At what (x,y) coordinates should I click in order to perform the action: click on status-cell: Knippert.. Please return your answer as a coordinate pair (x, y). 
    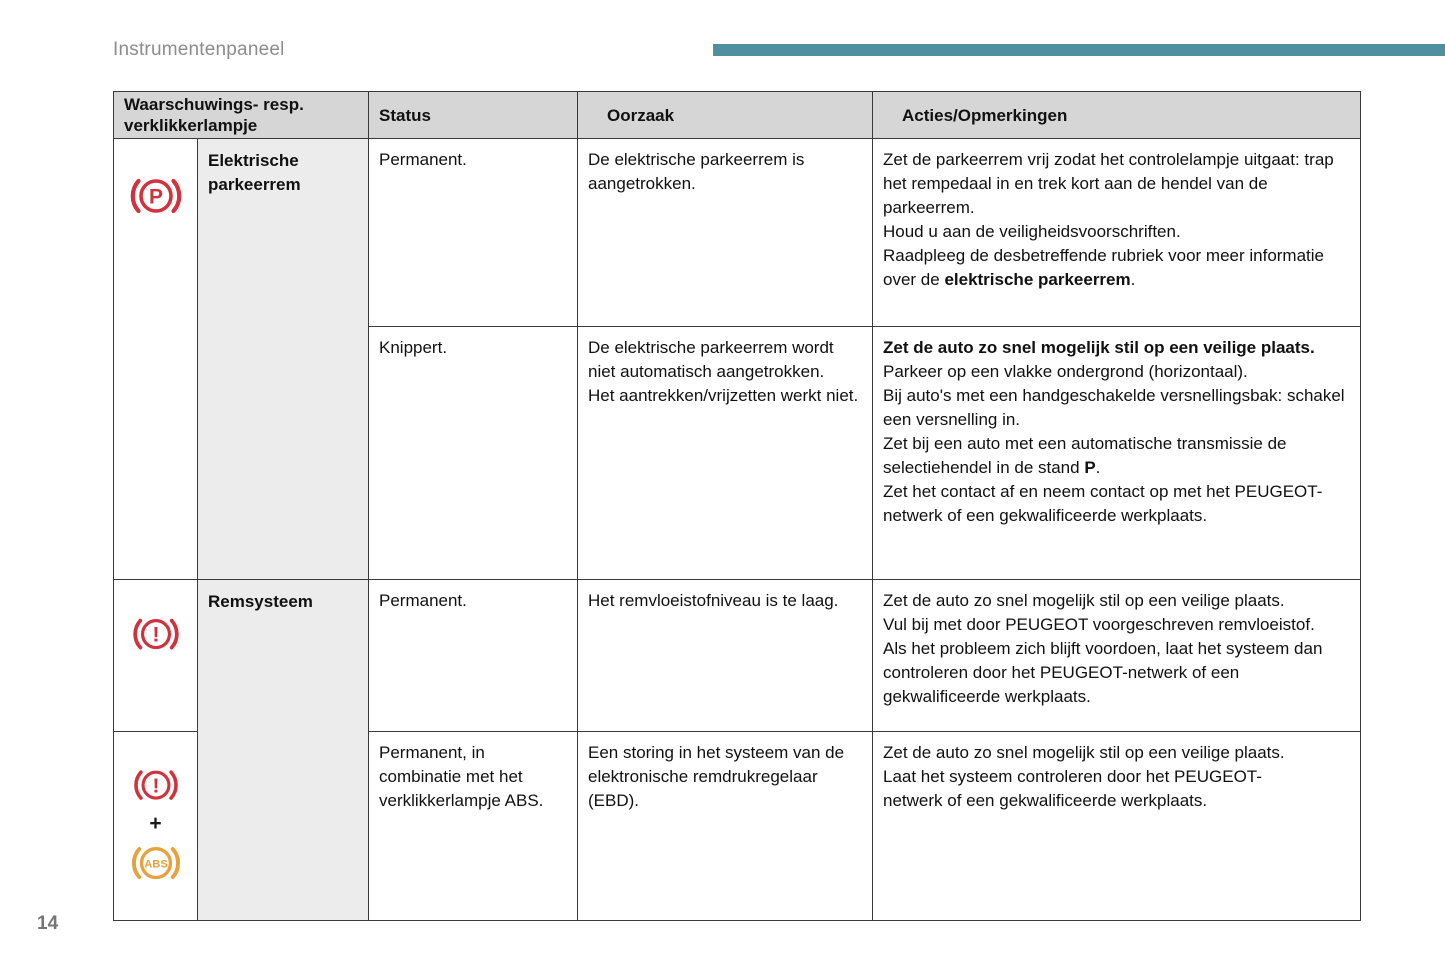
    Looking at the image, I should click on (473, 453).